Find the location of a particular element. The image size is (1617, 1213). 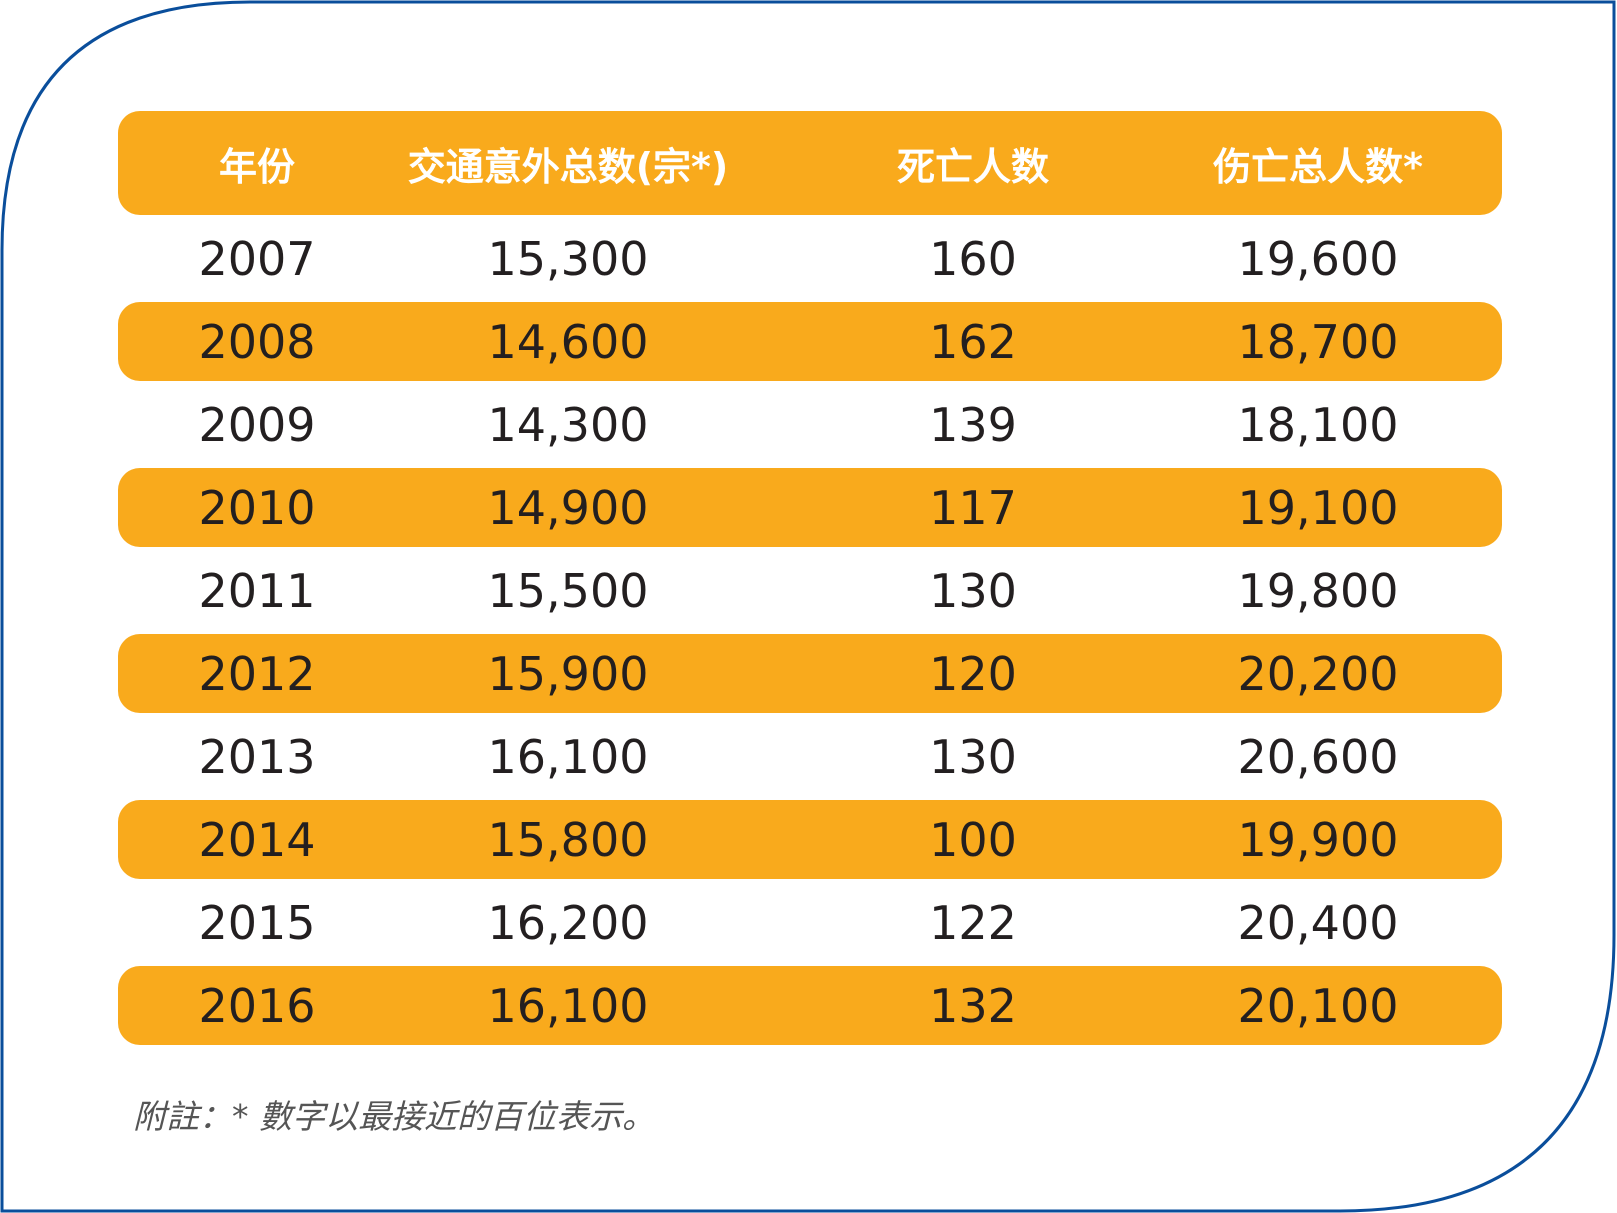

cell-deaths: 132 is located at coordinates (973, 1005).